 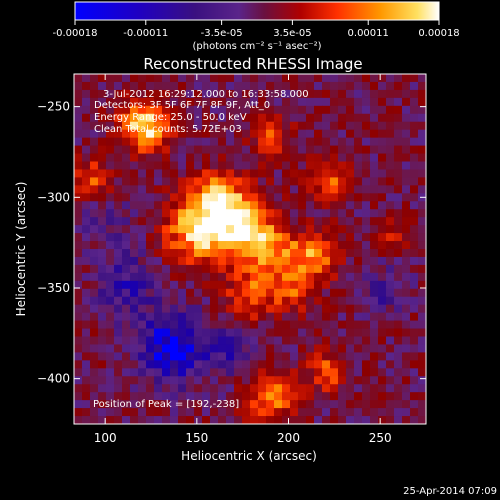 I want to click on colorbar, so click(x=257, y=11).